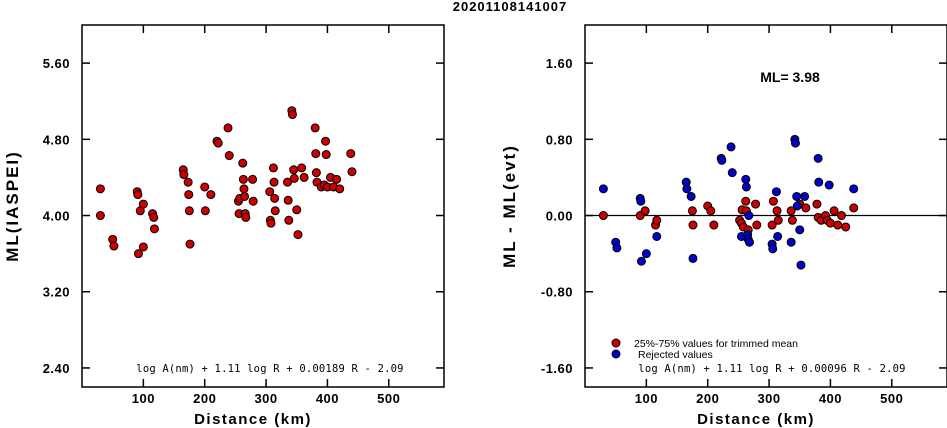  What do you see at coordinates (510, 7) in the screenshot?
I see `chart-title: 20201108141007` at bounding box center [510, 7].